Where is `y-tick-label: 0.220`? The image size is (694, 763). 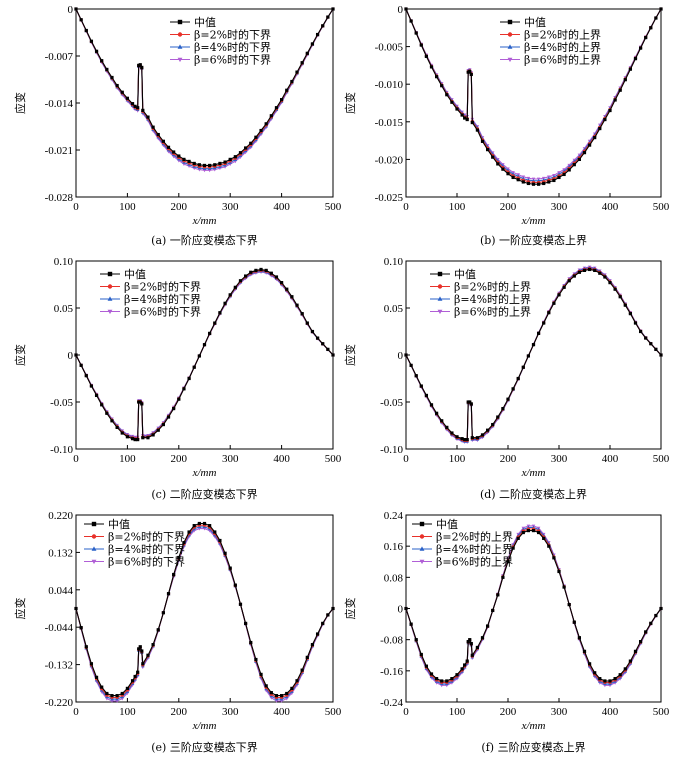
y-tick-label: 0.220 is located at coordinates (60, 516).